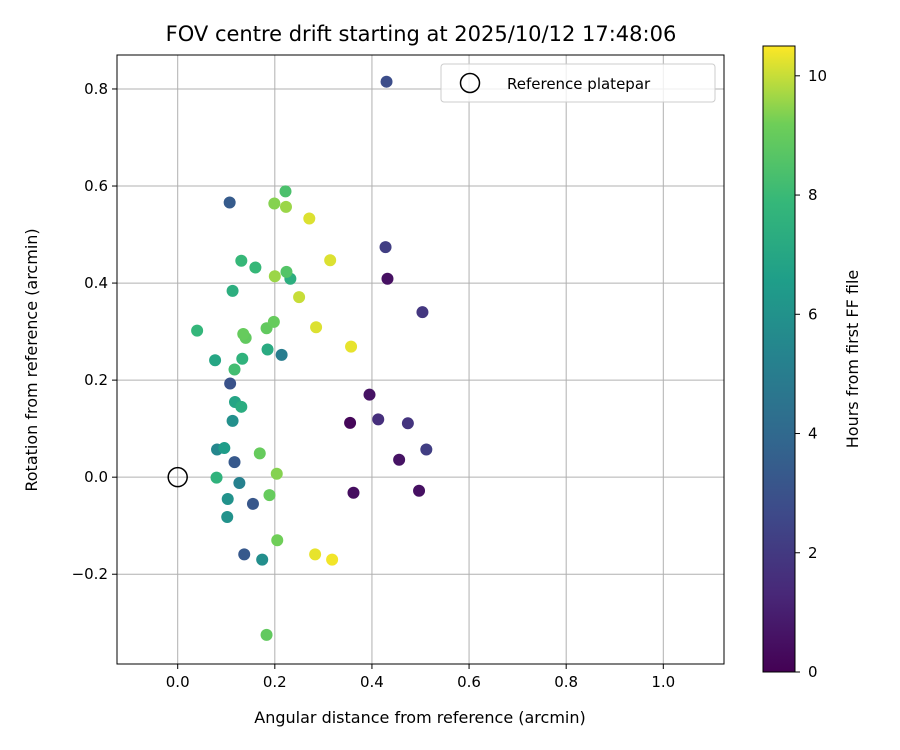  I want to click on x-tick-label: 0.4, so click(372, 682).